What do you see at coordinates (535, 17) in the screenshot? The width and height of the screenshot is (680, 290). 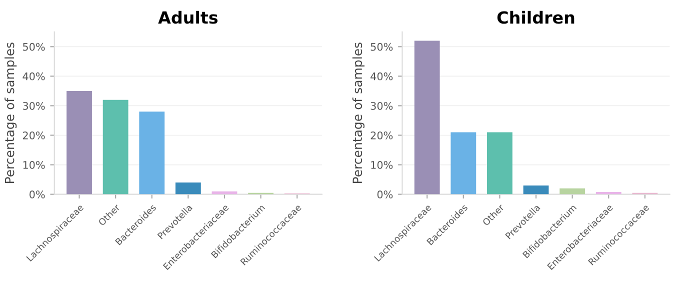 I see `chart-title: Children` at bounding box center [535, 17].